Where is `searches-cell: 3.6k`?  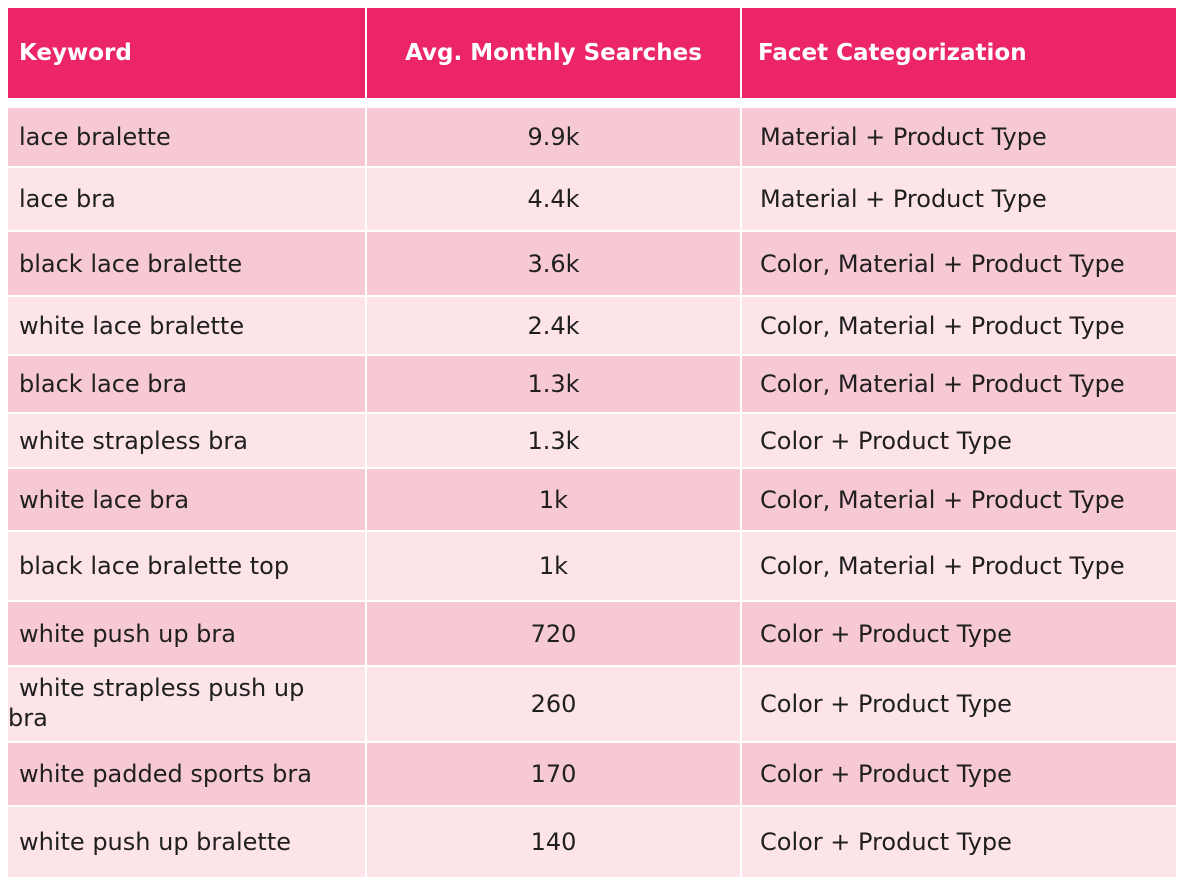
searches-cell: 3.6k is located at coordinates (553, 263).